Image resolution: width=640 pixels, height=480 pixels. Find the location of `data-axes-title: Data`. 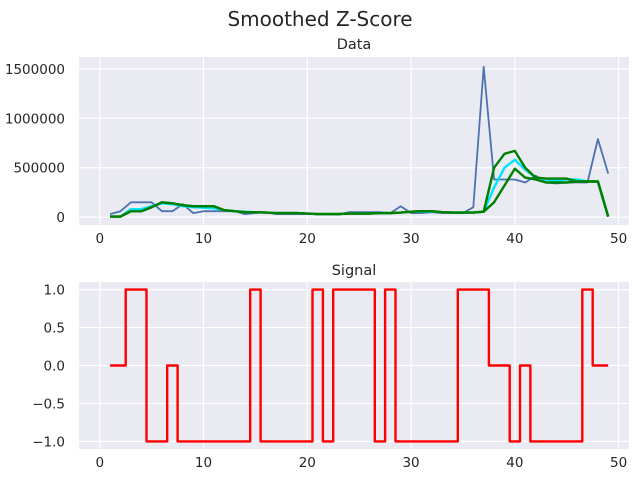

data-axes-title: Data is located at coordinates (354, 45).